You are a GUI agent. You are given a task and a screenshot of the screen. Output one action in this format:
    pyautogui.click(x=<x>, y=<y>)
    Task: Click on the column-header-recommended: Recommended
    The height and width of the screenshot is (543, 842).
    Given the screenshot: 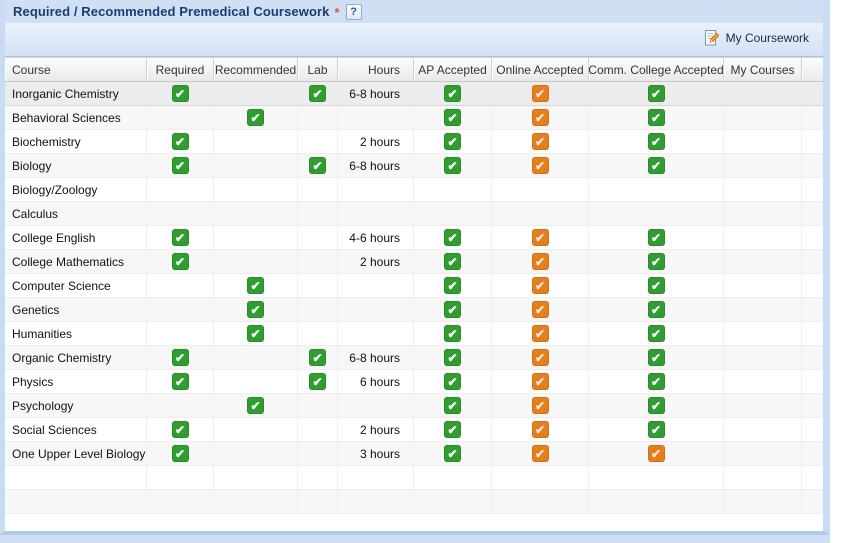 What is the action you would take?
    pyautogui.click(x=256, y=69)
    